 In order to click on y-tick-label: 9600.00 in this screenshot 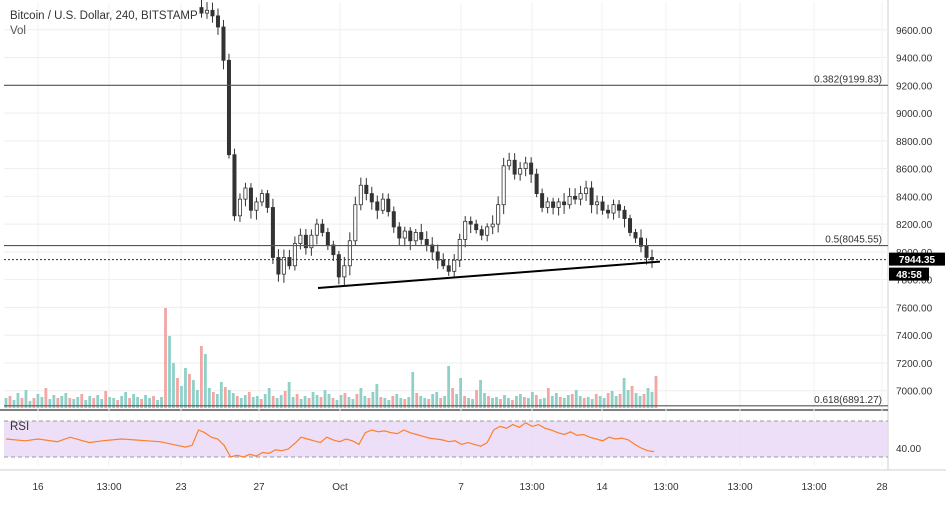, I will do `click(914, 31)`.